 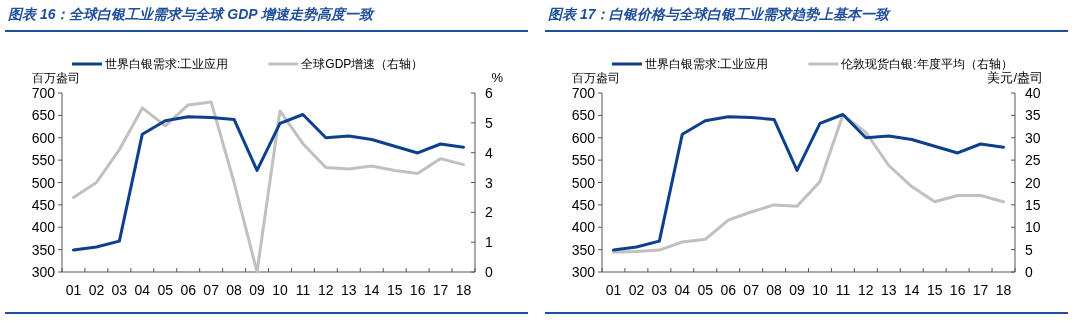 What do you see at coordinates (489, 182) in the screenshot?
I see `y2-tick-label: 3` at bounding box center [489, 182].